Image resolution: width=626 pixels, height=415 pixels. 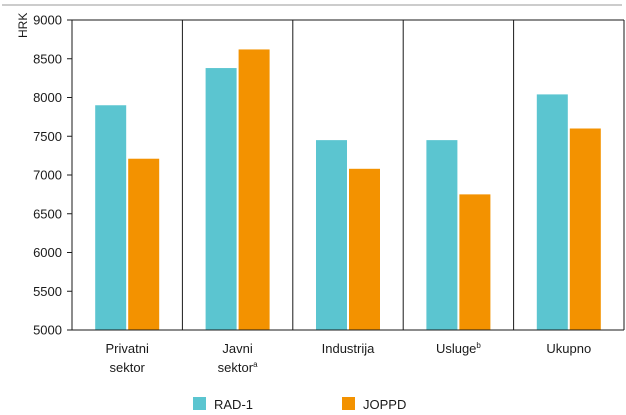 What do you see at coordinates (349, 348) in the screenshot?
I see `x-tick-label-3: Industrija` at bounding box center [349, 348].